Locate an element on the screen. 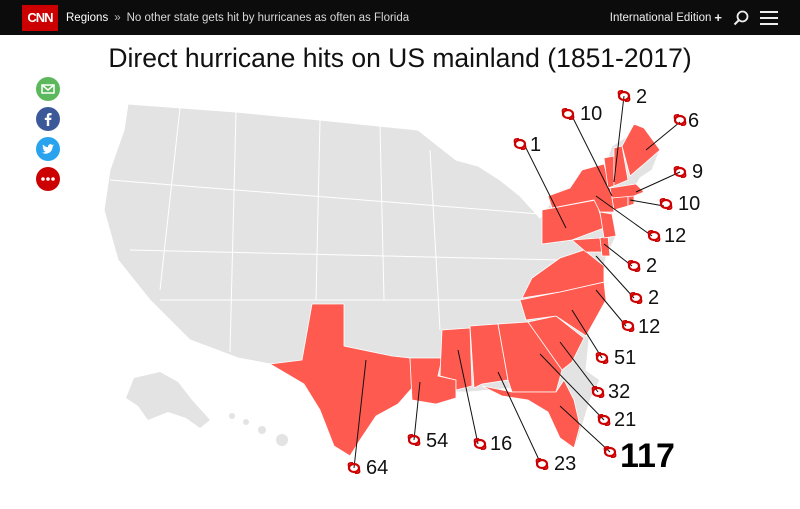 This screenshot has width=800, height=509. label-connecticut: 12 is located at coordinates (675, 236).